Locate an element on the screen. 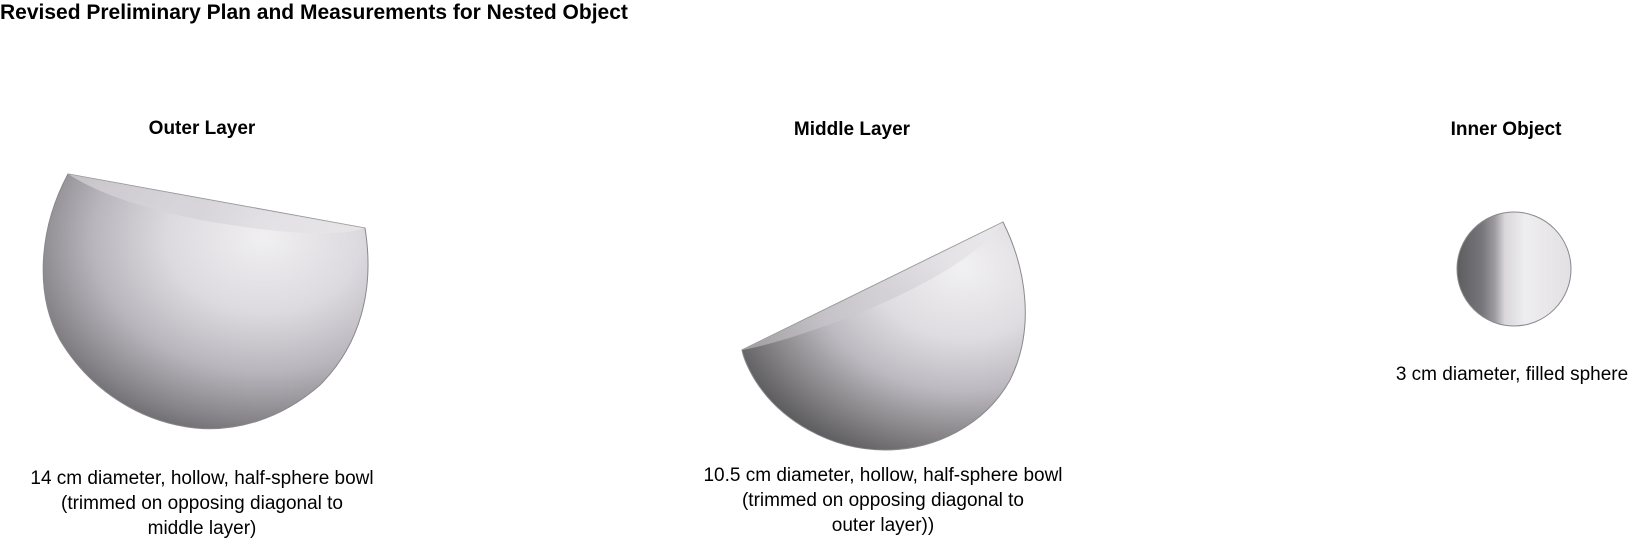  middle-layer-caption-line-2: (trimmed on opposing diagonal to is located at coordinates (882, 500).